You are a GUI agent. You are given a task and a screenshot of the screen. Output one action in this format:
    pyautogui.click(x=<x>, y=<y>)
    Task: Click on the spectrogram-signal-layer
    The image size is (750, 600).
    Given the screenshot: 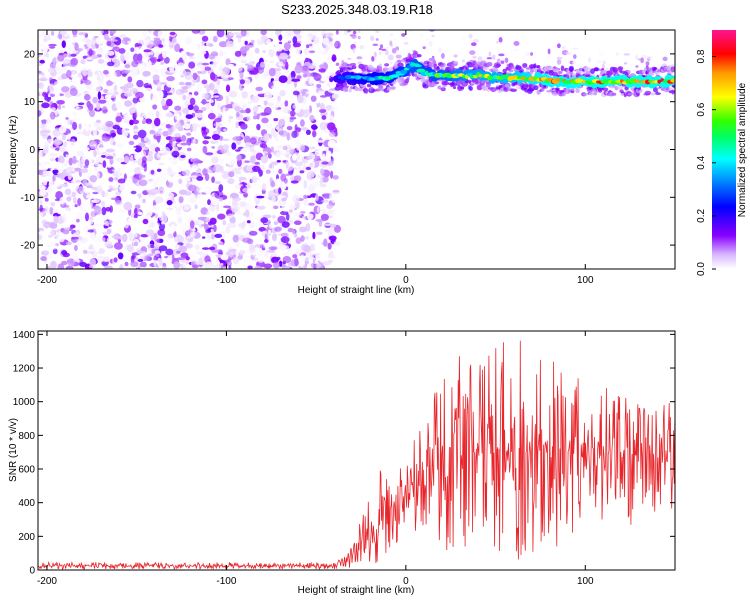 What is the action you would take?
    pyautogui.click(x=503, y=74)
    